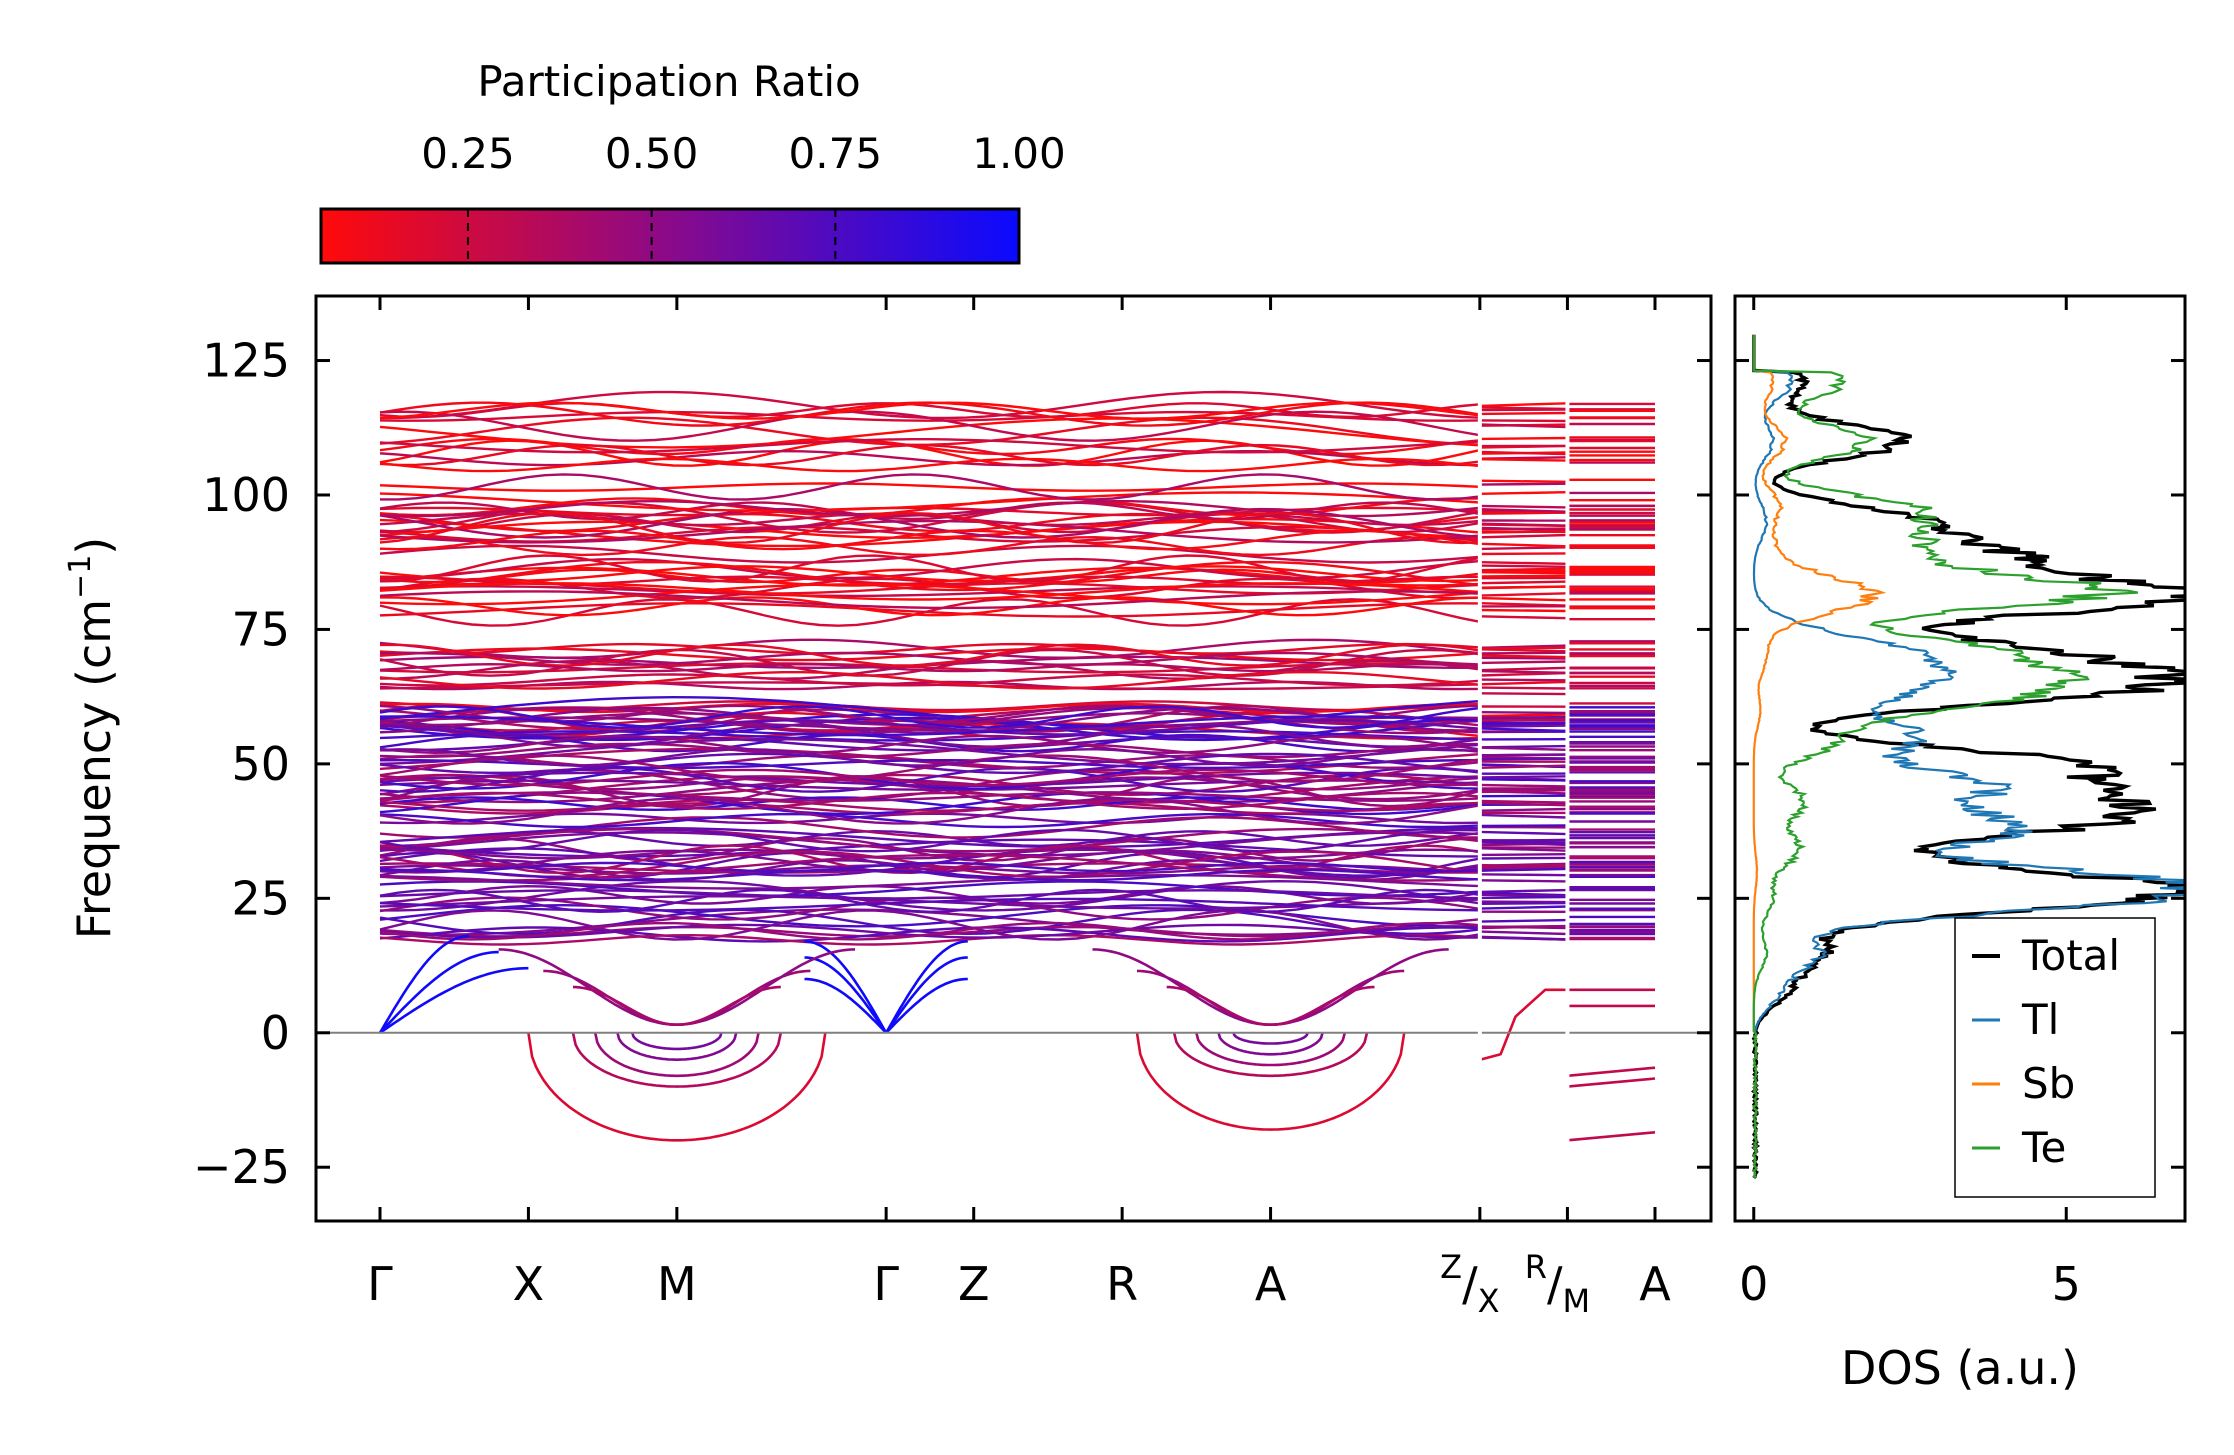  Describe the element at coordinates (2070, 955) in the screenshot. I see `legend-label-total: Total` at that location.